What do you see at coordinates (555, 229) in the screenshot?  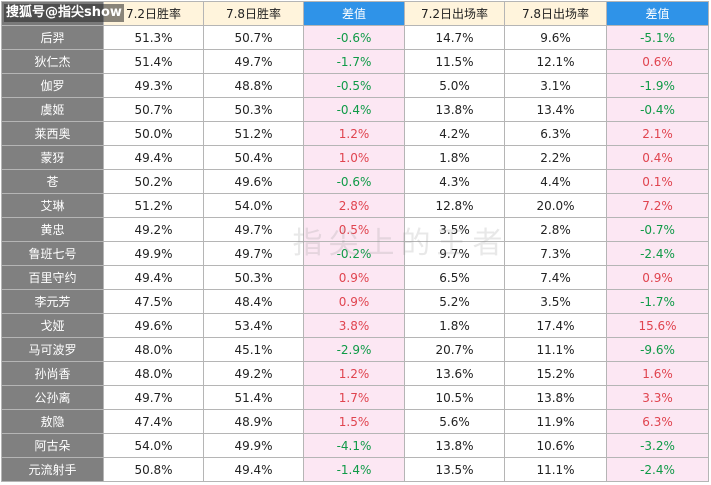 I see `pickrate-0708-cell: 2.8%` at bounding box center [555, 229].